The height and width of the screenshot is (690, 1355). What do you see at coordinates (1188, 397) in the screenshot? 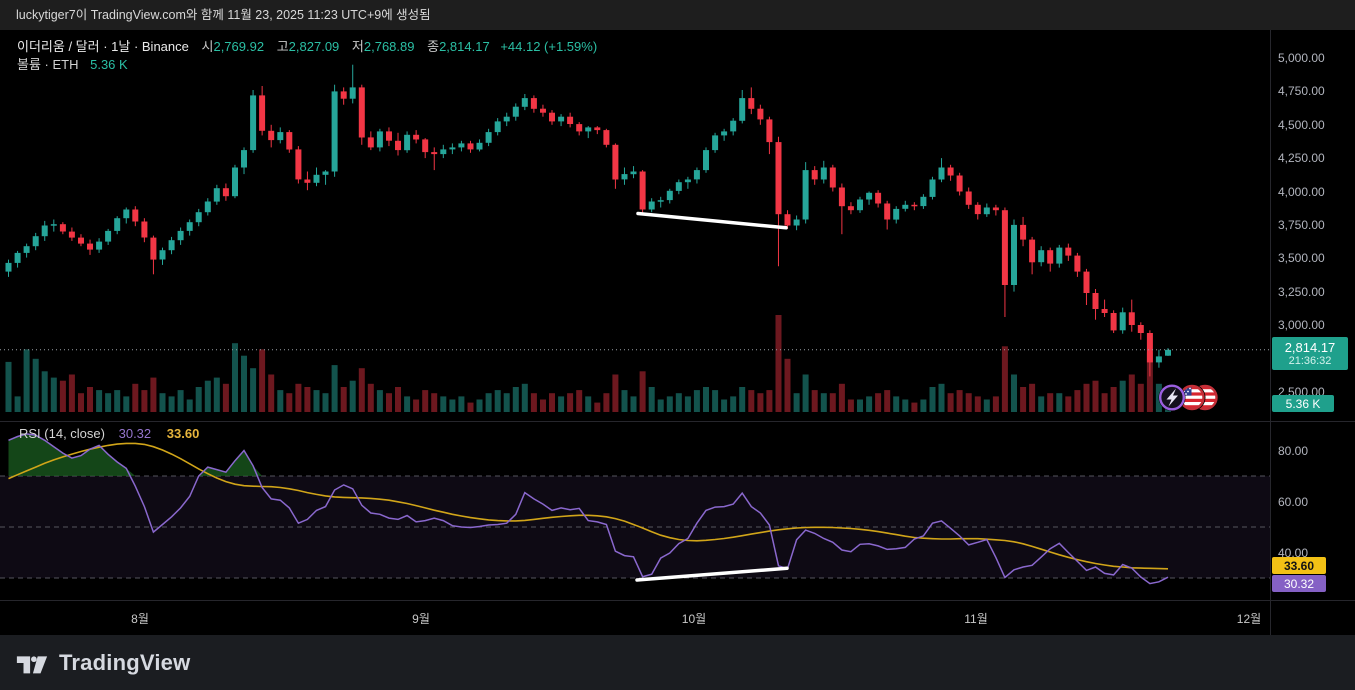
I see `symbol-logo-icons` at bounding box center [1188, 397].